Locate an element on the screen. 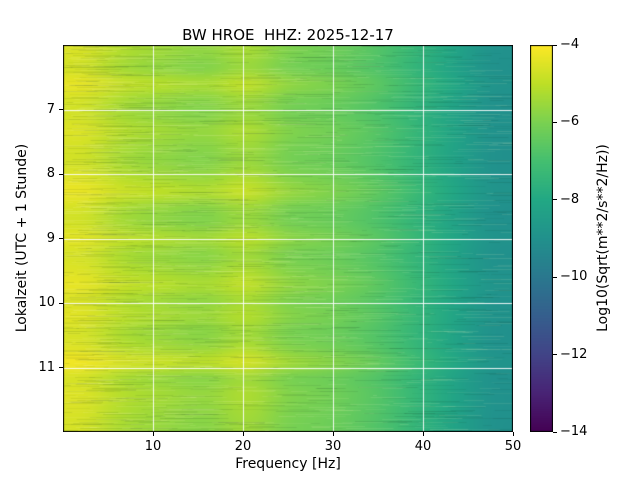 The image size is (640, 480). colorbar-tick-label: −6 is located at coordinates (570, 122).